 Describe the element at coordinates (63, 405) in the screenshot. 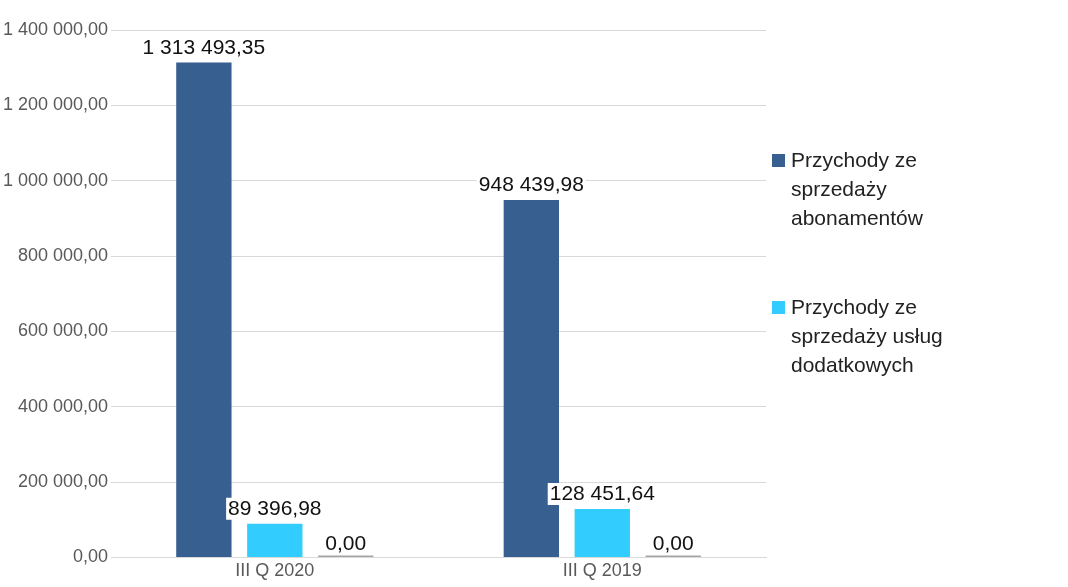

I see `y-tick-label: 400 000,00` at that location.